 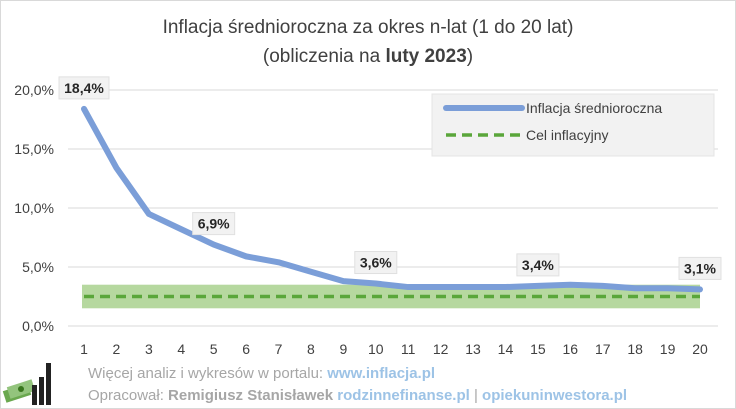 I want to click on x-tick-label: 1, so click(x=84, y=349).